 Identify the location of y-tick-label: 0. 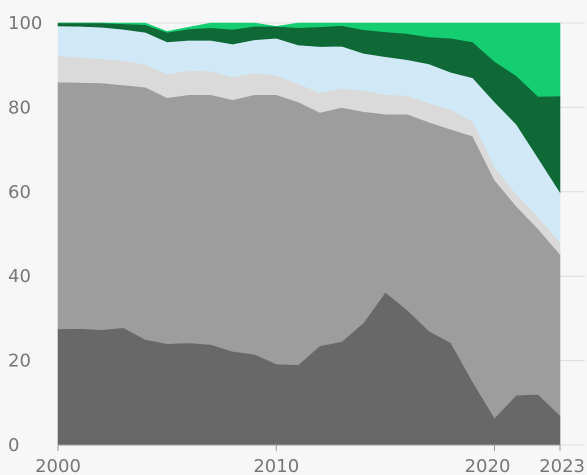
(13, 445).